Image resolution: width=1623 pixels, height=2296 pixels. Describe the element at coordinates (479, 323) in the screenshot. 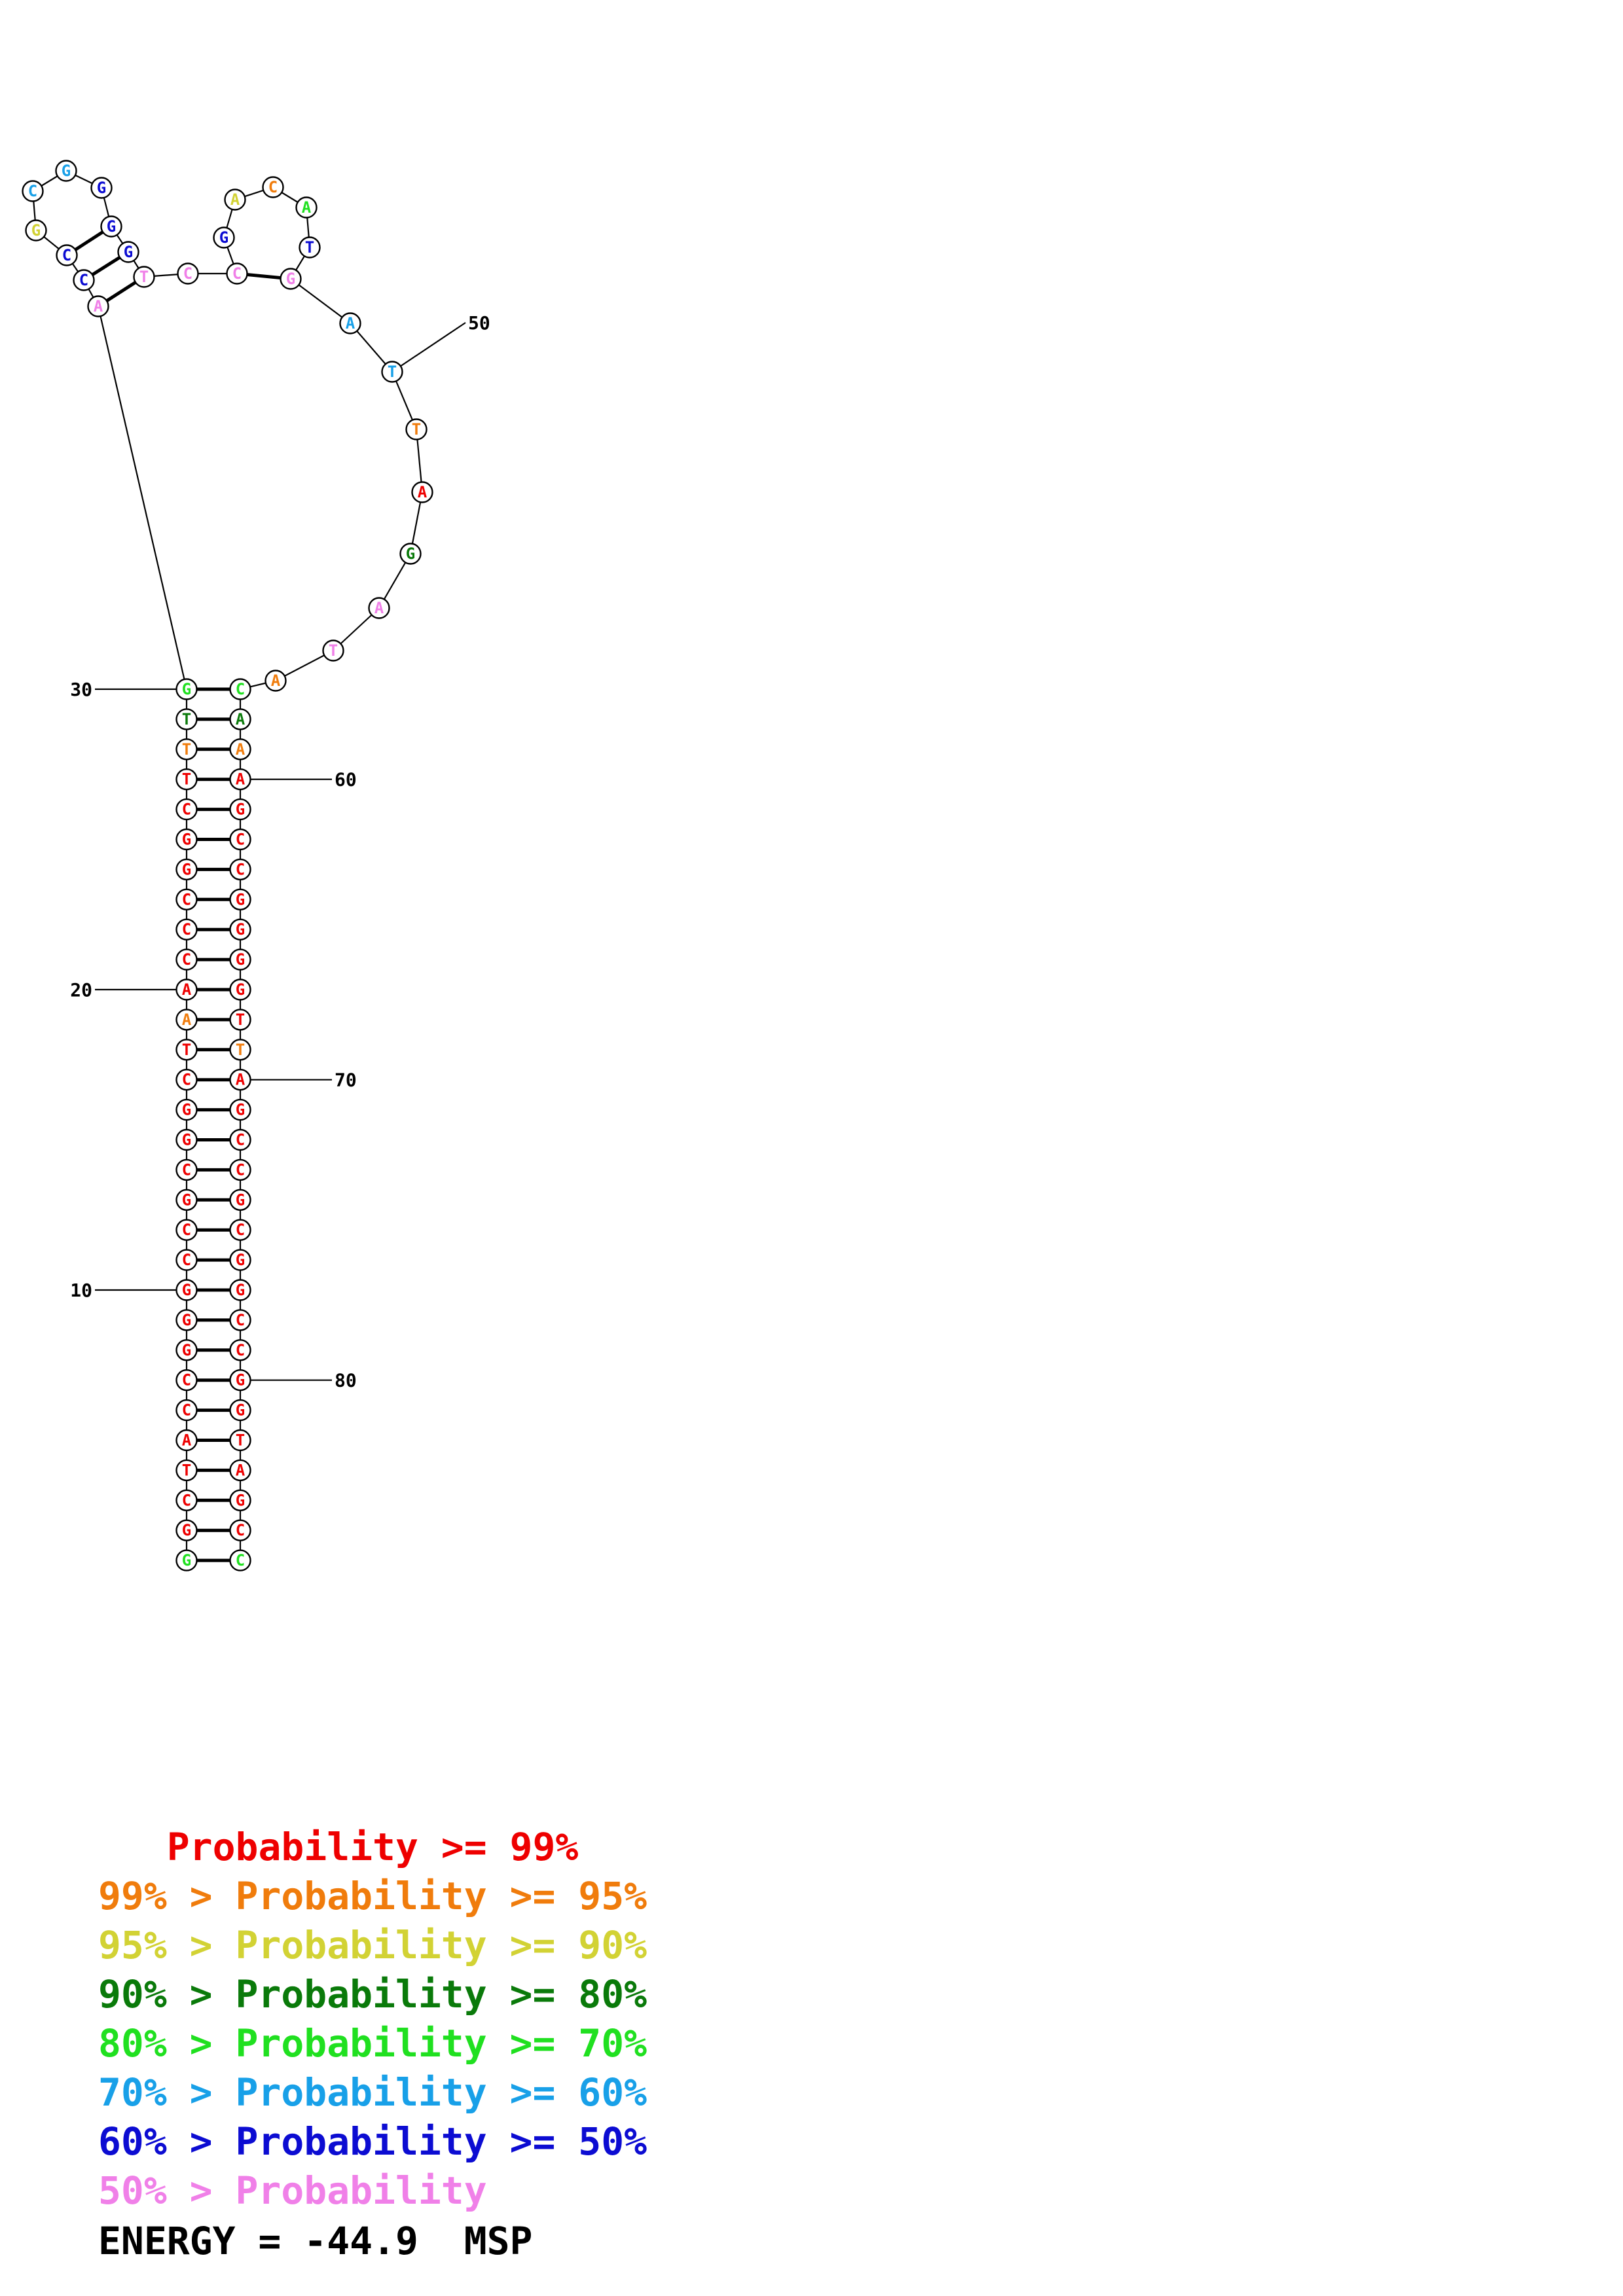

I see `position-number: 50` at that location.